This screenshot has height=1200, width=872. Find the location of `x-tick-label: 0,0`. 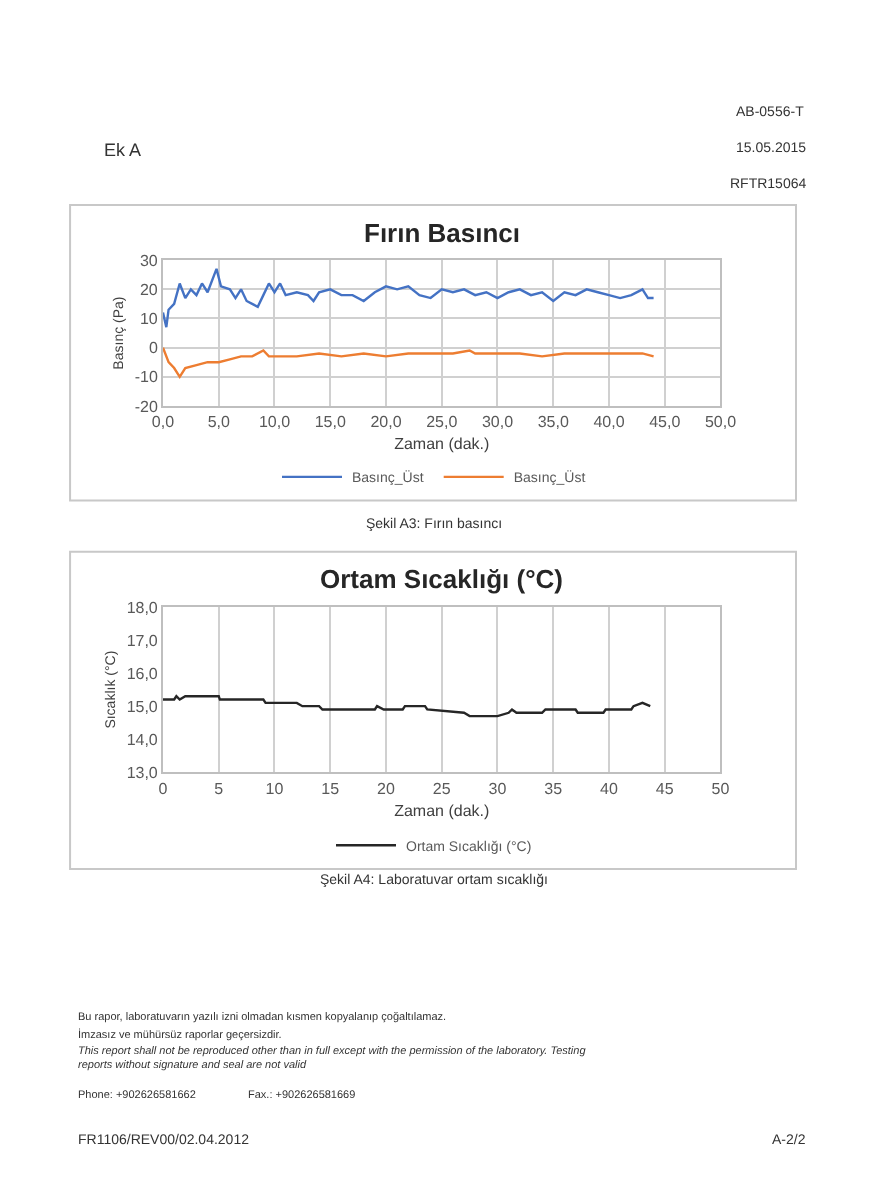

x-tick-label: 0,0 is located at coordinates (163, 422).